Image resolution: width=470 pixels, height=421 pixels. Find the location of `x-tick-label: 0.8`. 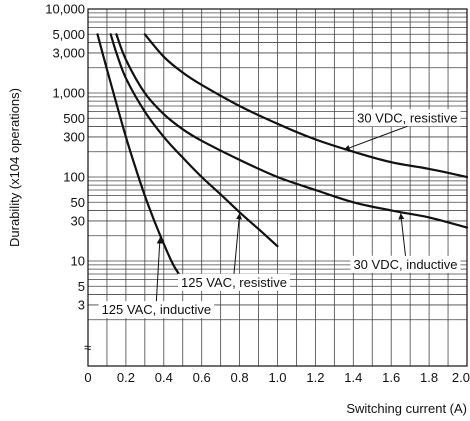

x-tick-label: 0.8 is located at coordinates (240, 377).